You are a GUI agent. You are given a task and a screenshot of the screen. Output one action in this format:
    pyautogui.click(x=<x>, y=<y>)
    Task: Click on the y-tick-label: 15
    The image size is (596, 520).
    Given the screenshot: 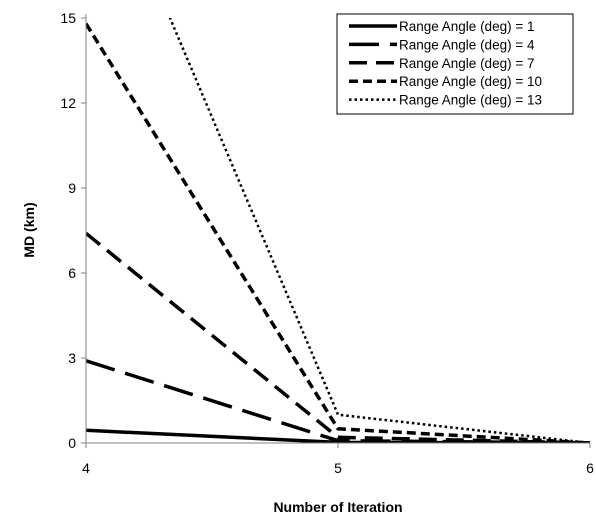 What is the action you would take?
    pyautogui.click(x=68, y=18)
    